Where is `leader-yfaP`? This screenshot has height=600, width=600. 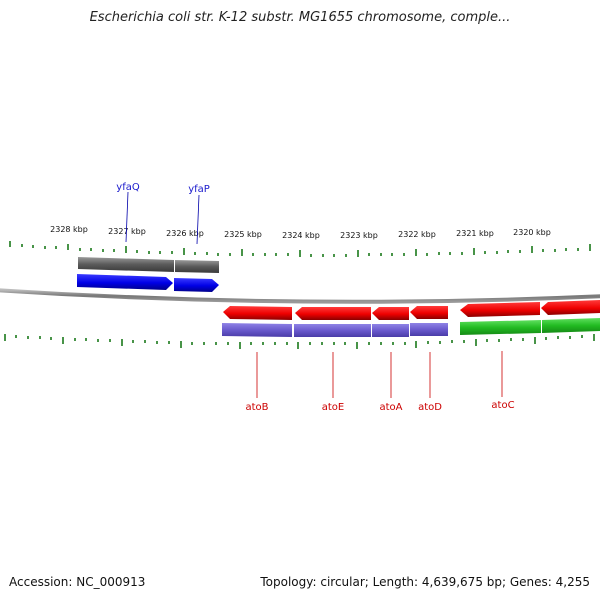 leader-yfaP is located at coordinates (198, 219).